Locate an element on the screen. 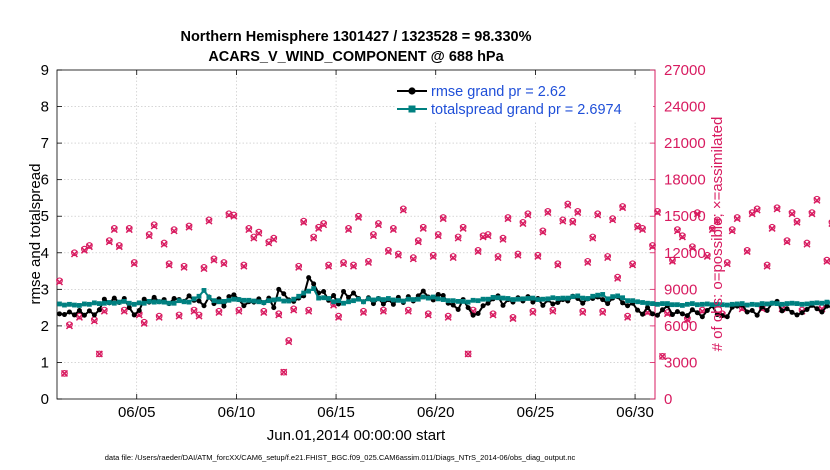  y2-tick-label: 27000 is located at coordinates (685, 70).